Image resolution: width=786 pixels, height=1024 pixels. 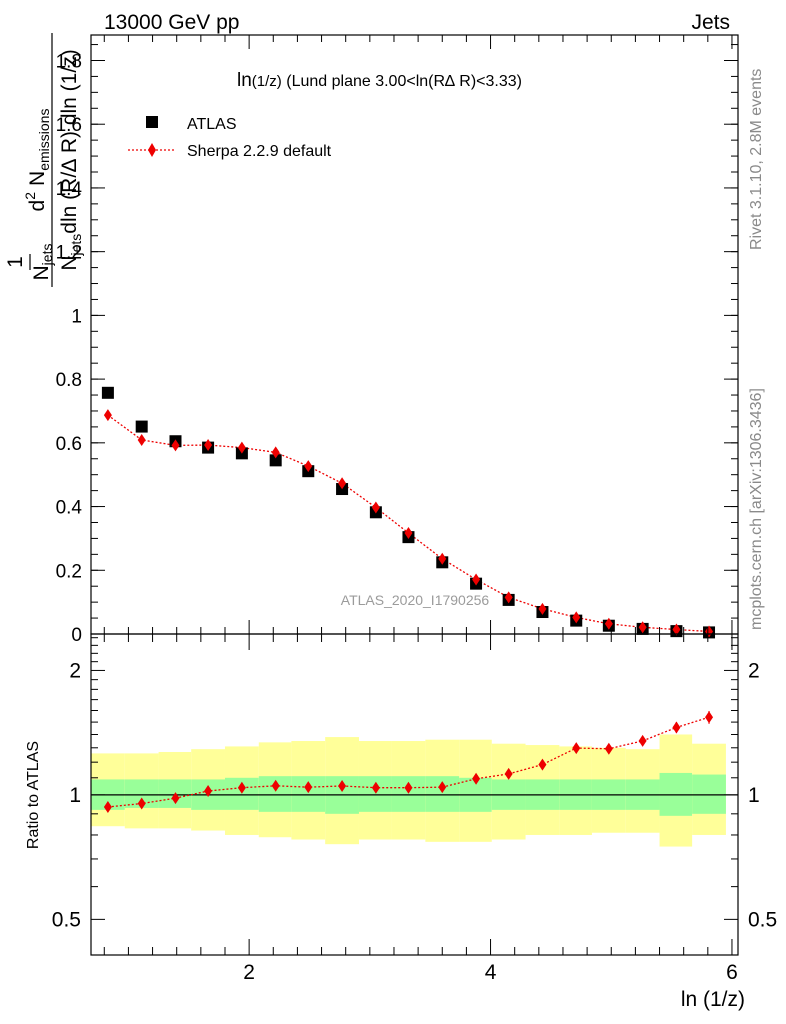 What do you see at coordinates (69, 508) in the screenshot?
I see `main-ytick-label: 0.4` at bounding box center [69, 508].